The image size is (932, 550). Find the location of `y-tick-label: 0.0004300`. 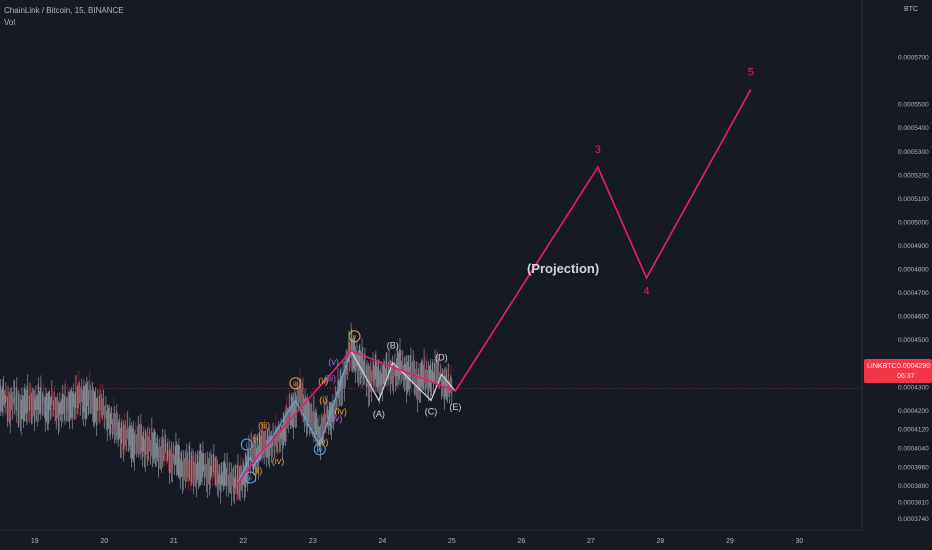

y-tick-label: 0.0004300 is located at coordinates (913, 387).